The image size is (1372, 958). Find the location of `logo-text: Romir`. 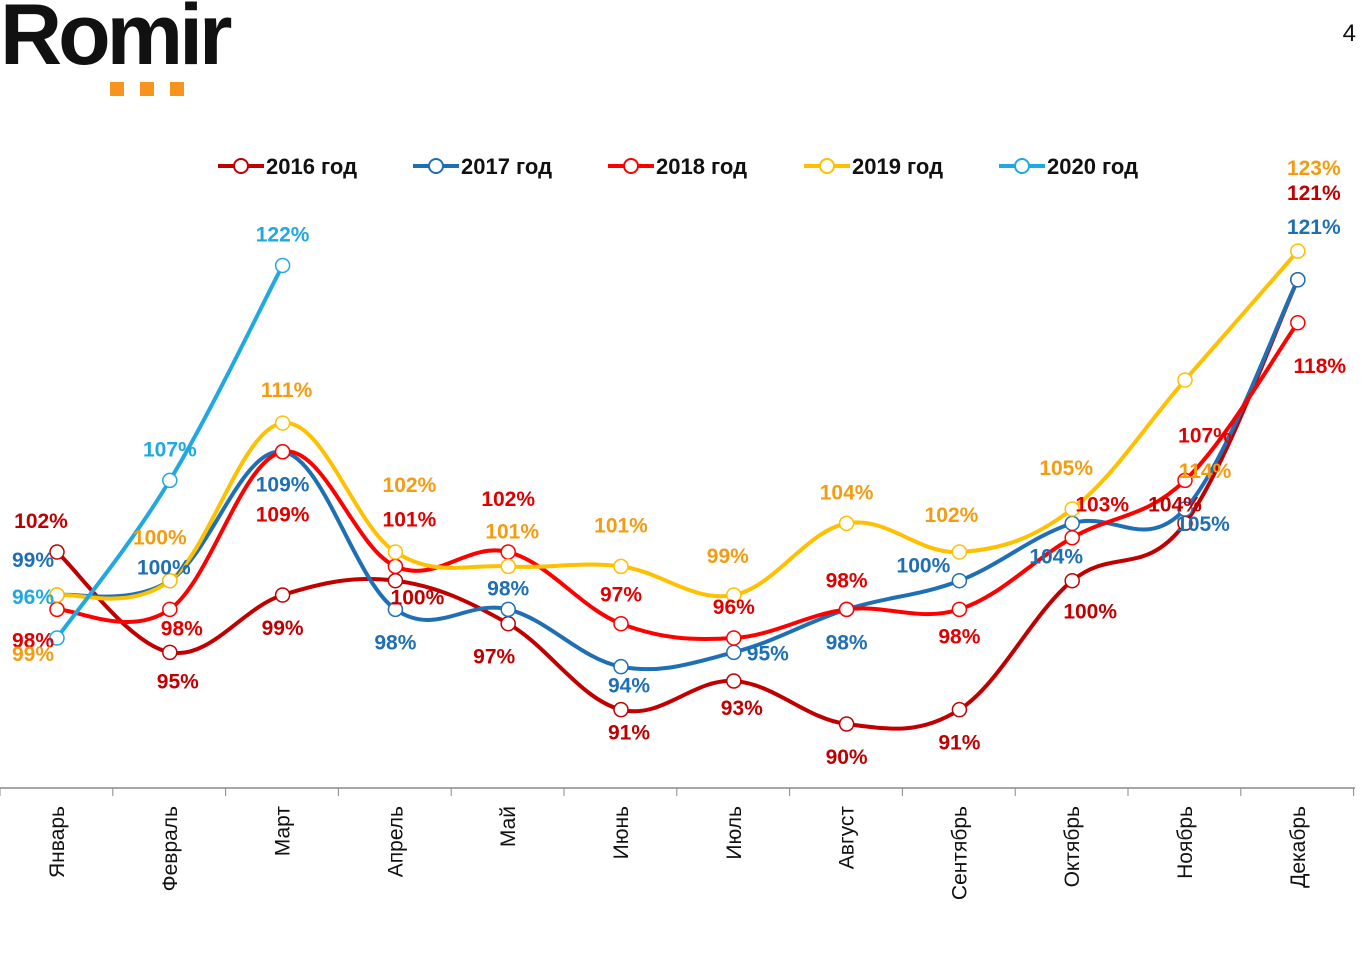

logo-text: Romir is located at coordinates (116, 41).